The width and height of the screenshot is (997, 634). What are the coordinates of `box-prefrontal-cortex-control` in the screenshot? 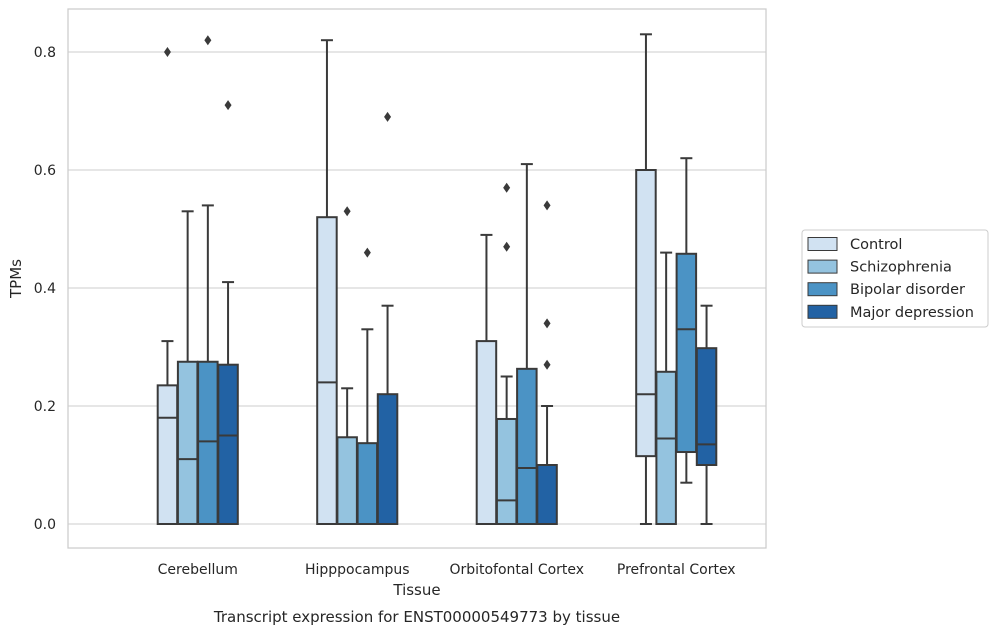 It's located at (646, 279).